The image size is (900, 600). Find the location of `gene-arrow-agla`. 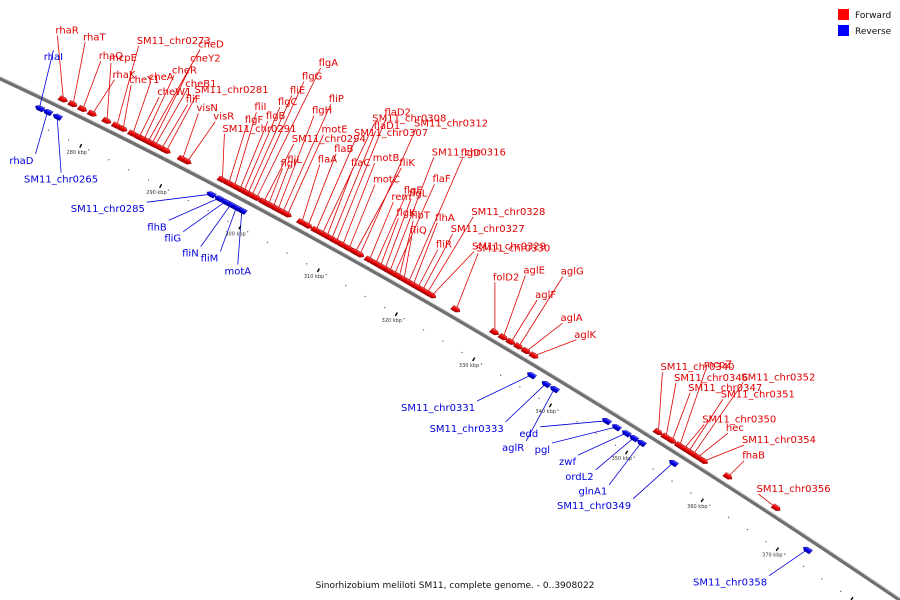

gene-arrow-agla is located at coordinates (525, 350).